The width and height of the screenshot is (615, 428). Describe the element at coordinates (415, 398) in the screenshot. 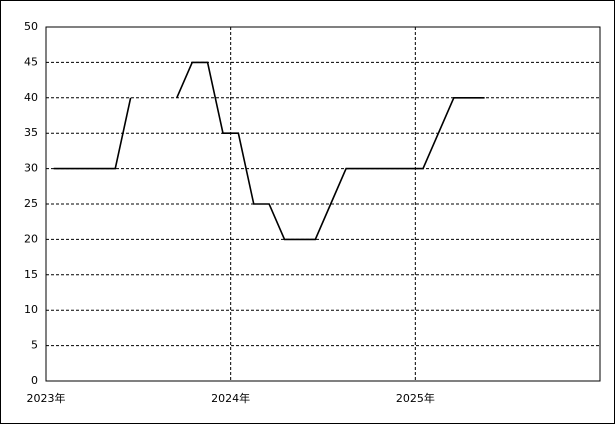

I see `x-tick-label: 2025年` at that location.